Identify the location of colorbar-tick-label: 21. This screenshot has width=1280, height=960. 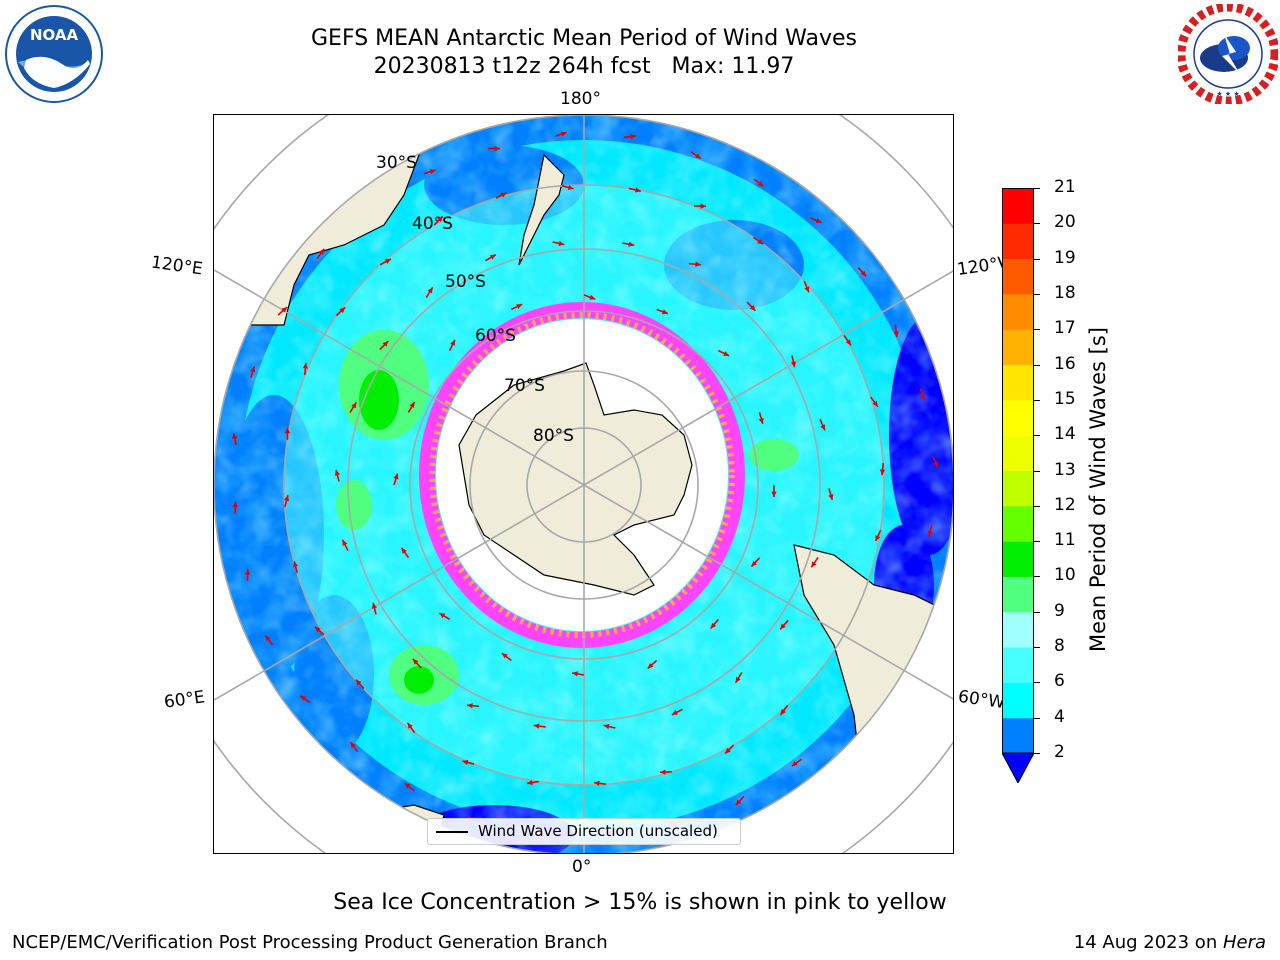
(1065, 187).